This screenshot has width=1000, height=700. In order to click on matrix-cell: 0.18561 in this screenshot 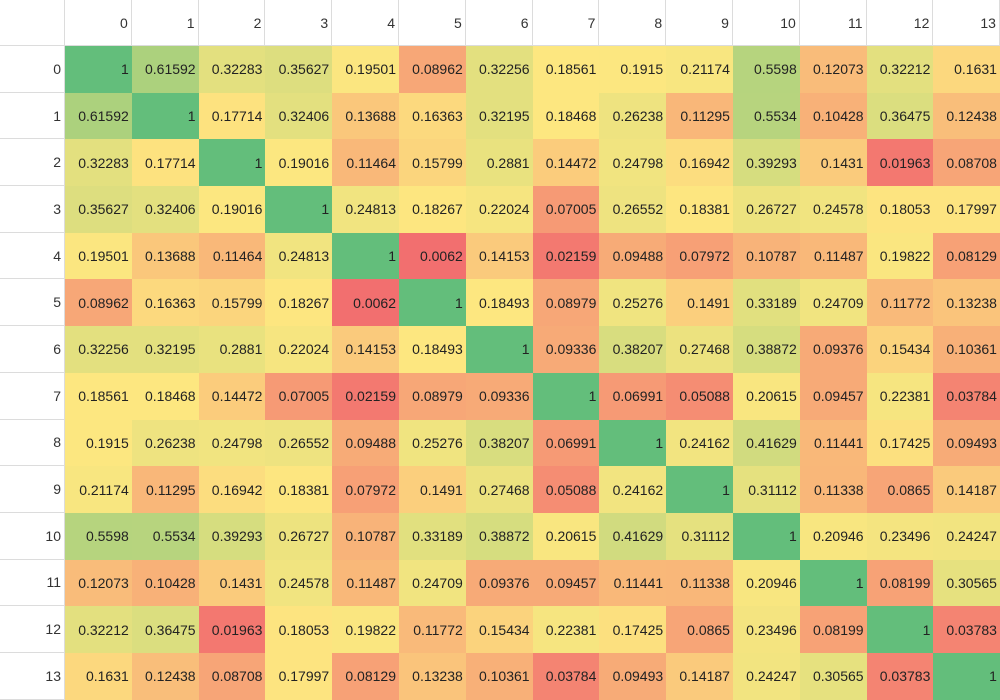, I will do `click(98, 396)`.